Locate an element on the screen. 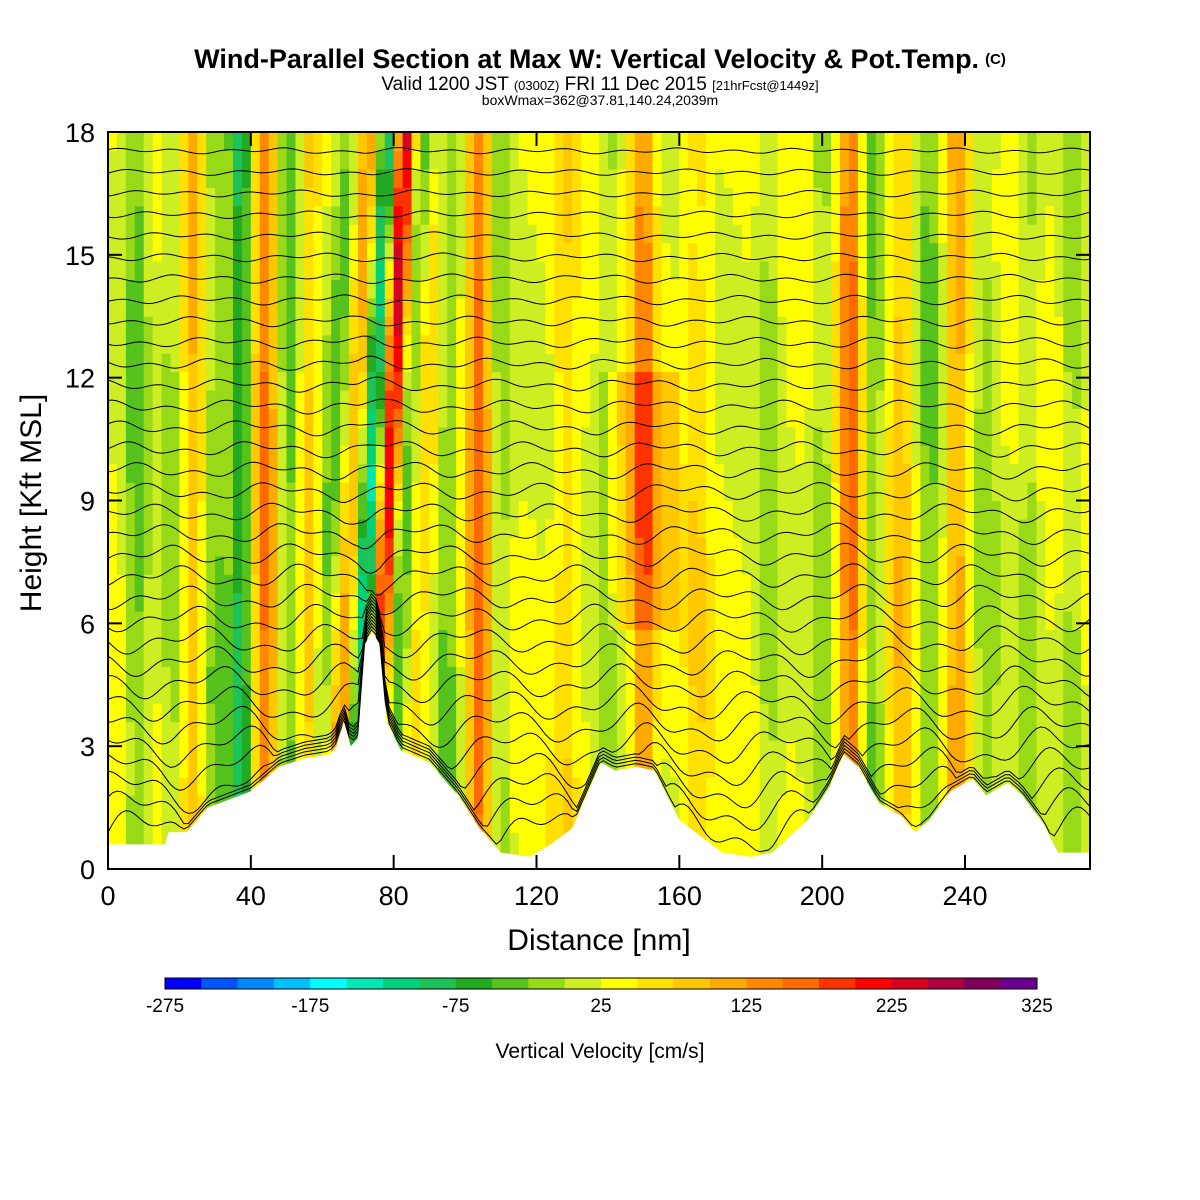  colorbar-tick-label: 225 is located at coordinates (892, 1006).